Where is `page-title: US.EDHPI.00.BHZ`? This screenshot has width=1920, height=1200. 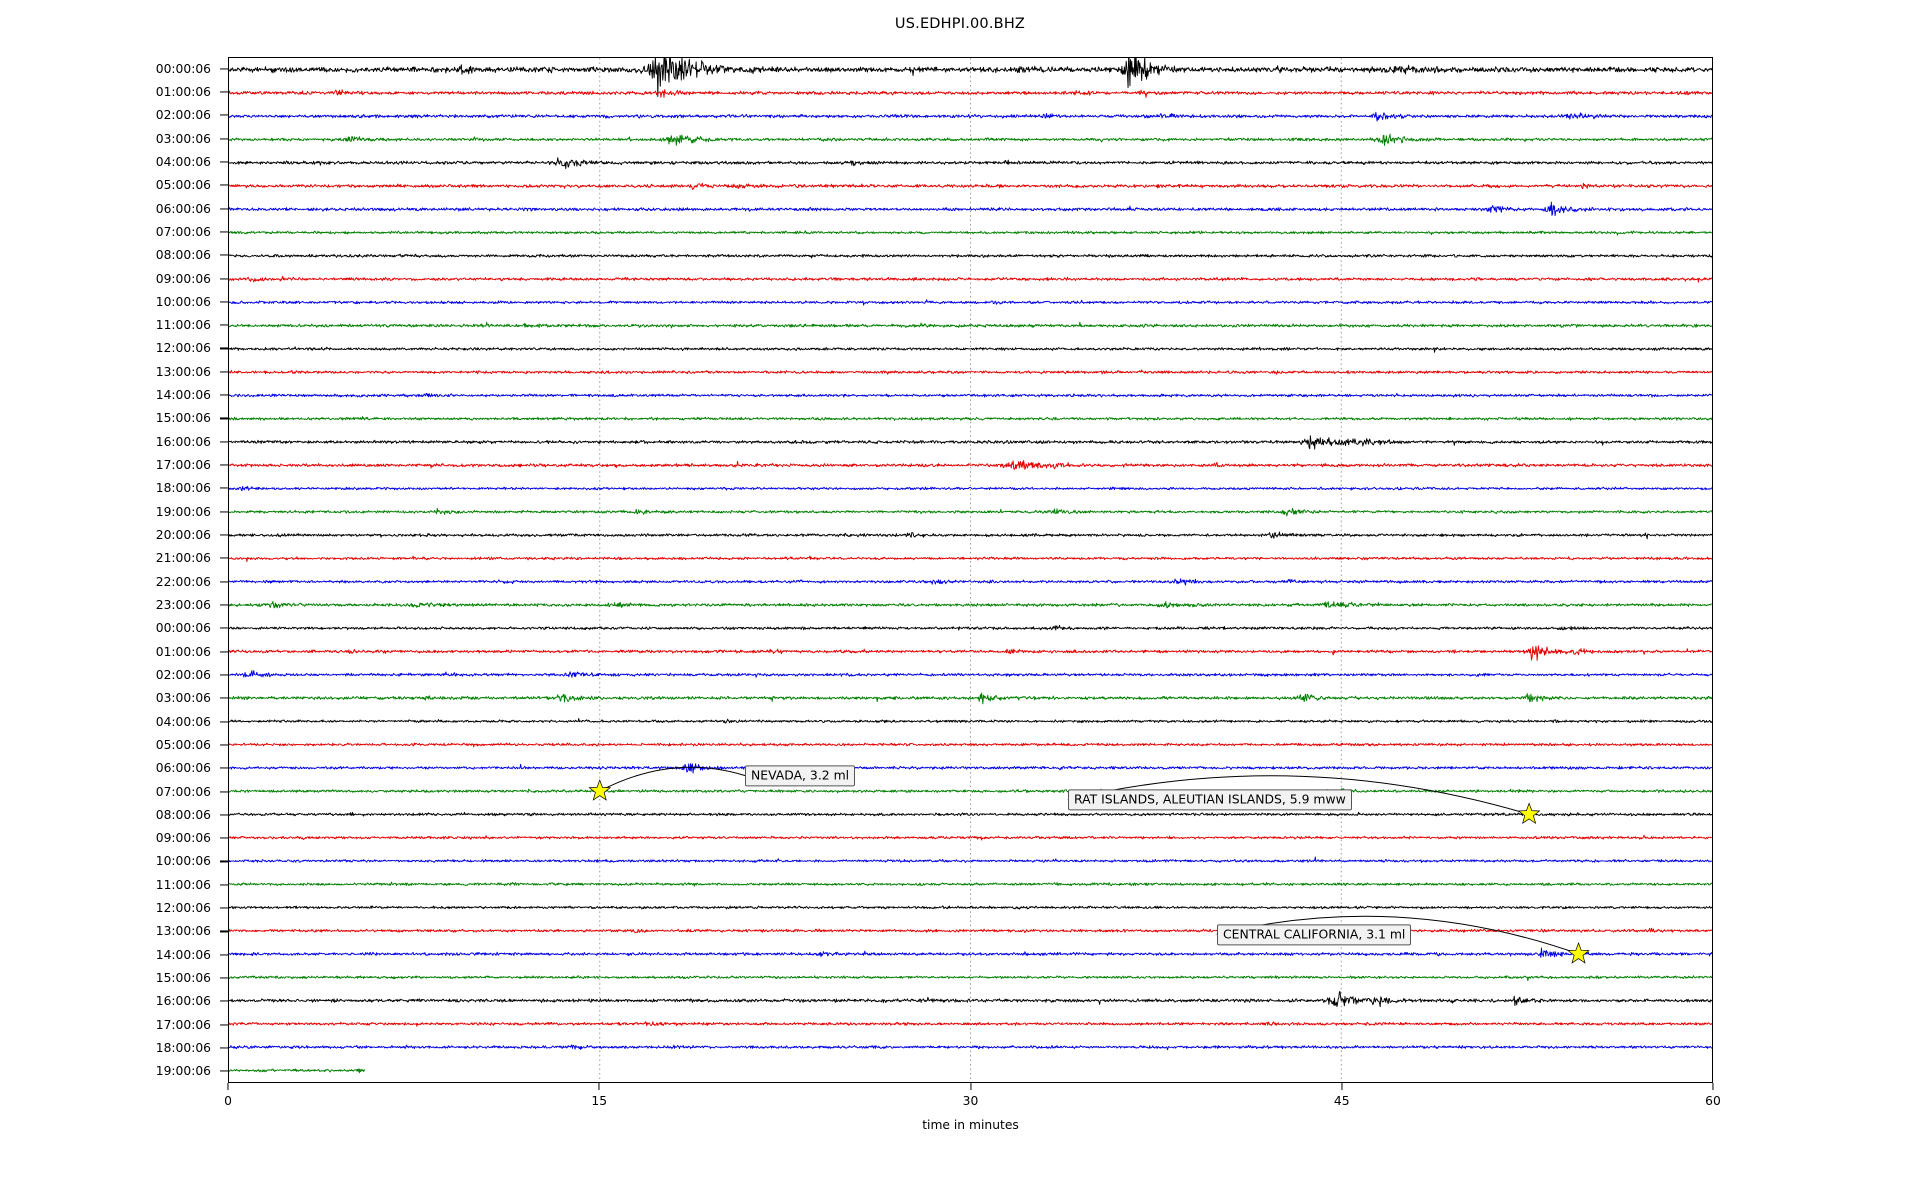
page-title: US.EDHPI.00.BHZ is located at coordinates (960, 24).